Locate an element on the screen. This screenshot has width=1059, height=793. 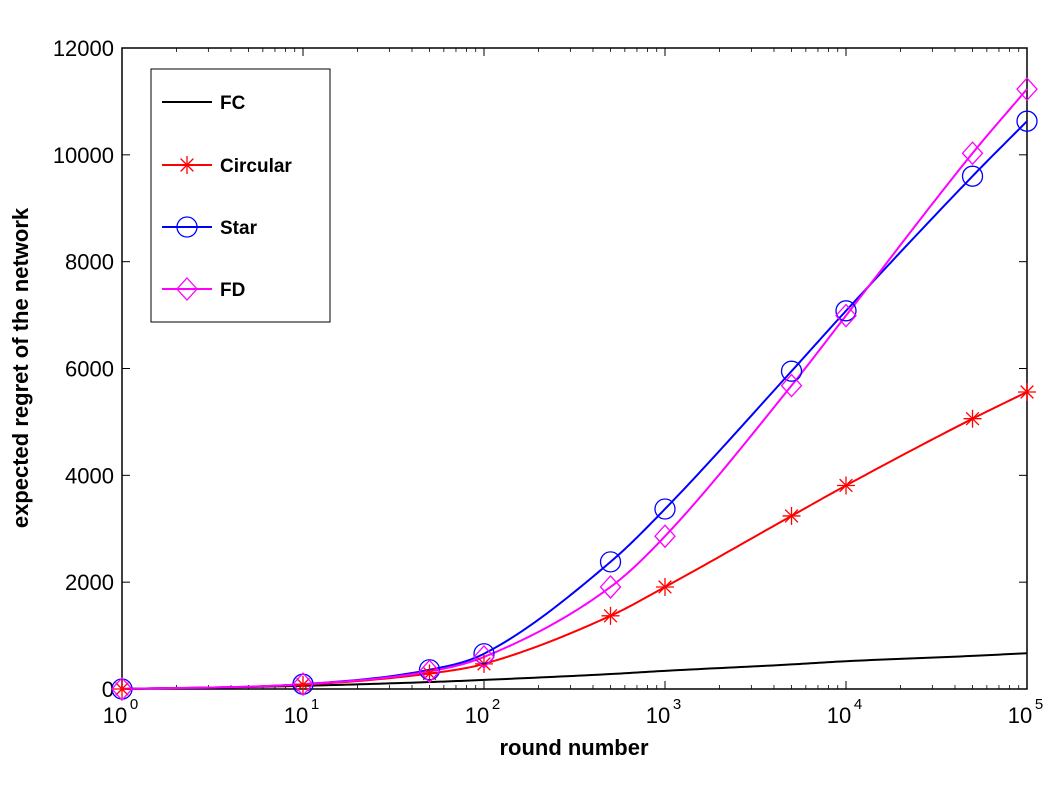
legend-marker-star is located at coordinates (187, 227).